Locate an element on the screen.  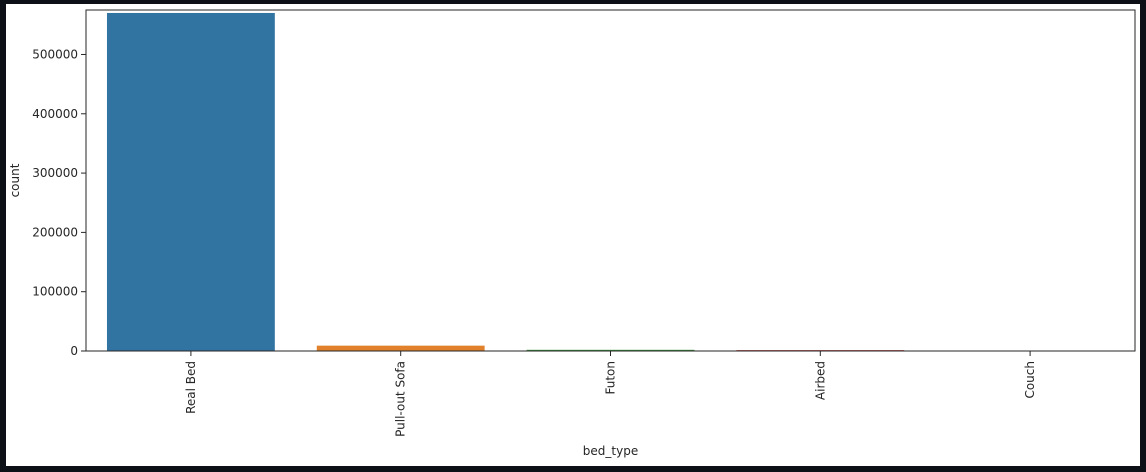
x-ticks-group: Real Bed Pull-out Sofa Futon Airbed Couch is located at coordinates (610, 394).